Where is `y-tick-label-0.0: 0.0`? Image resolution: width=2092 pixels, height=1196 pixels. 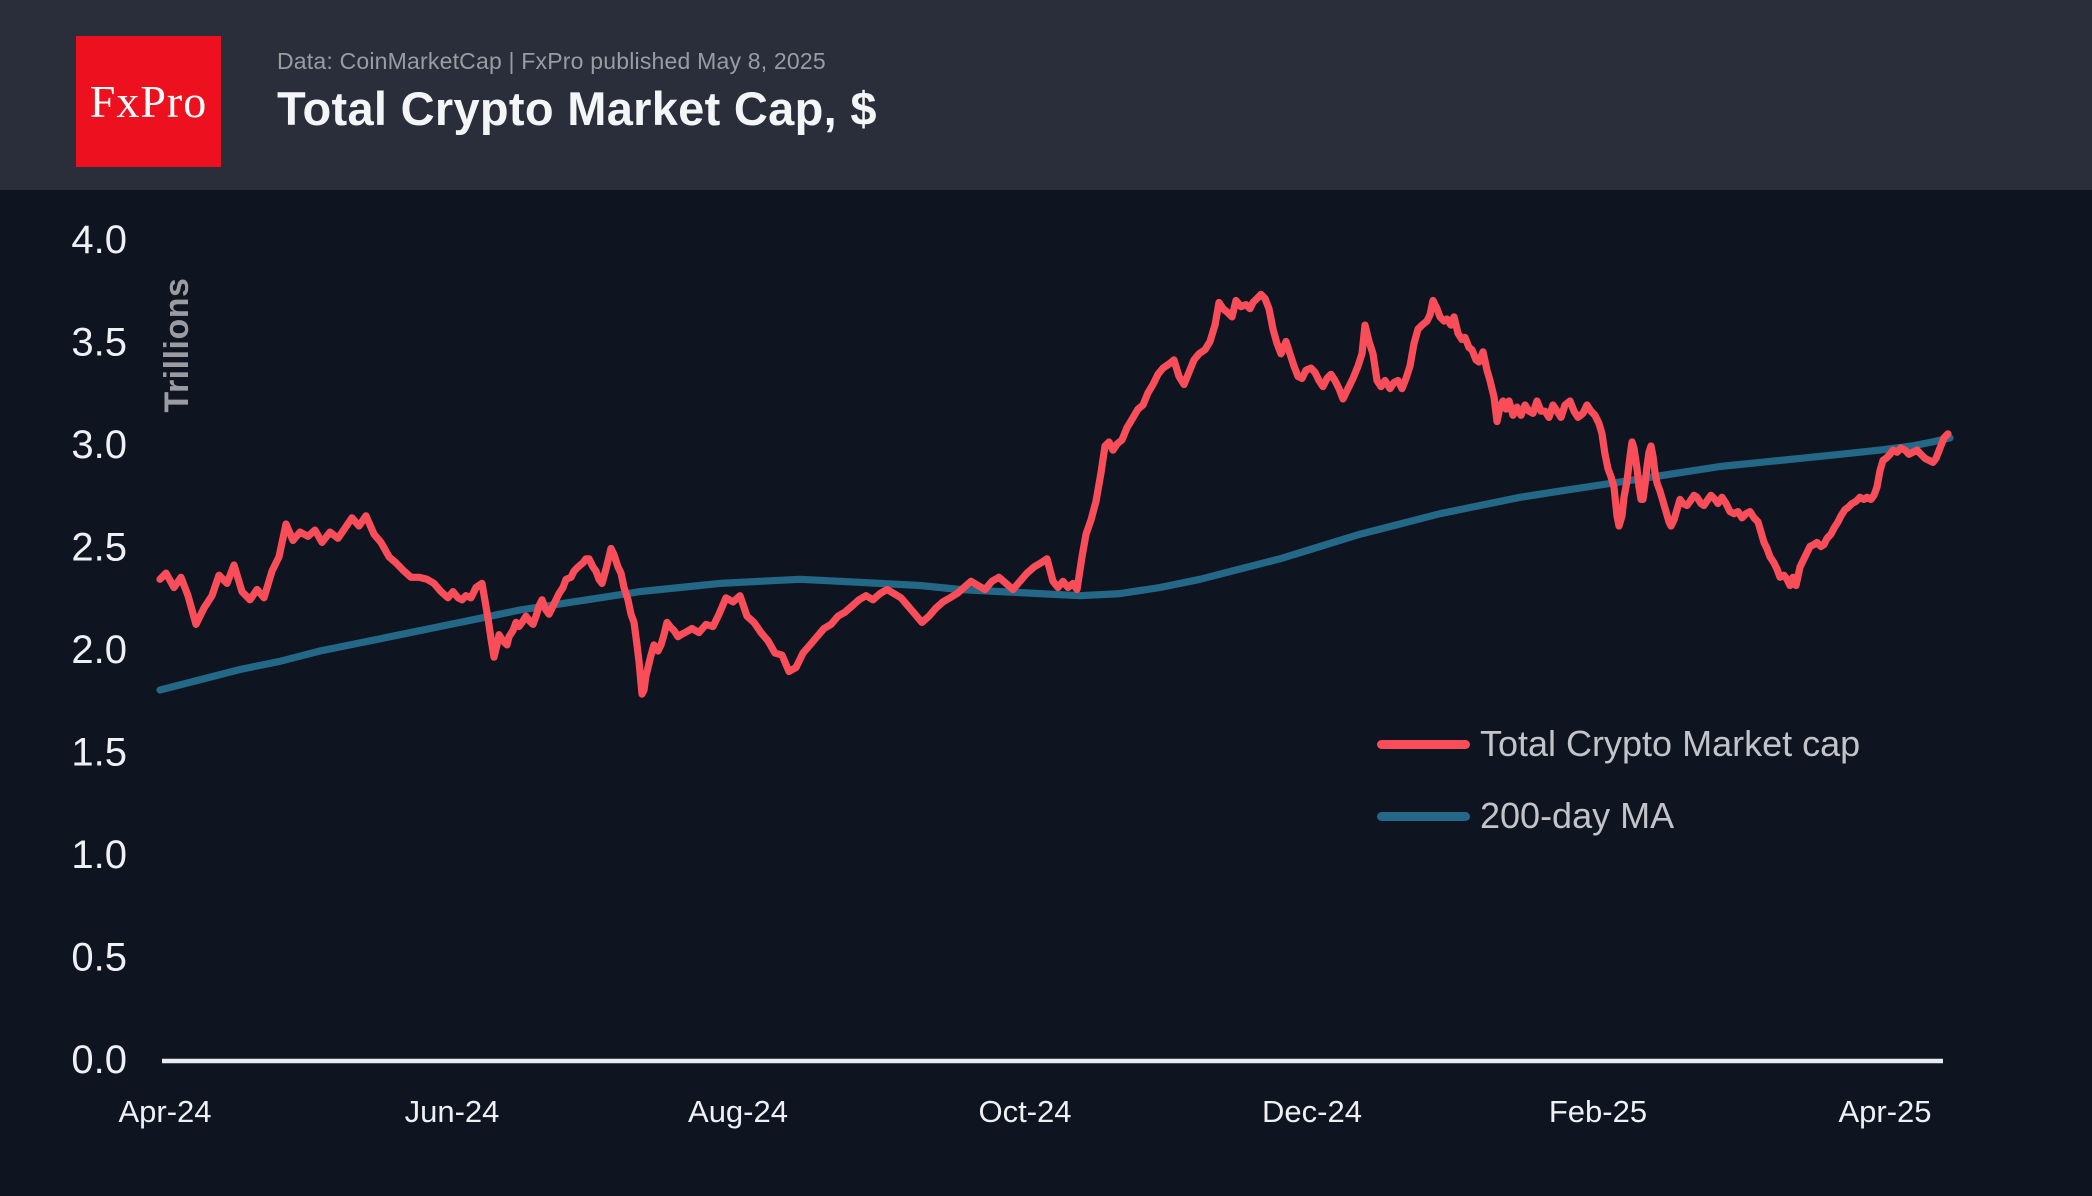
y-tick-label-0.0: 0.0 is located at coordinates (99, 1060).